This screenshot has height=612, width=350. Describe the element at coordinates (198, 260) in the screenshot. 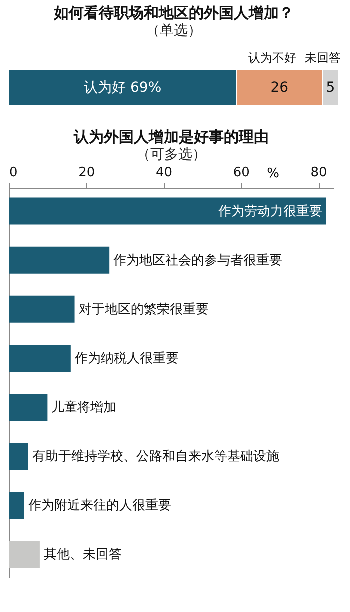

I see `category-label: 作为地区社会的参与者很重要` at that location.